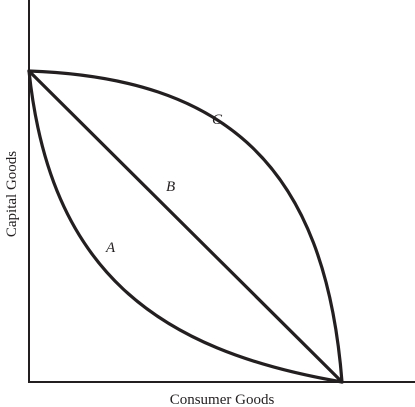 Image resolution: width=415 pixels, height=407 pixels. Describe the element at coordinates (170, 187) in the screenshot. I see `curve-label-b: B` at that location.